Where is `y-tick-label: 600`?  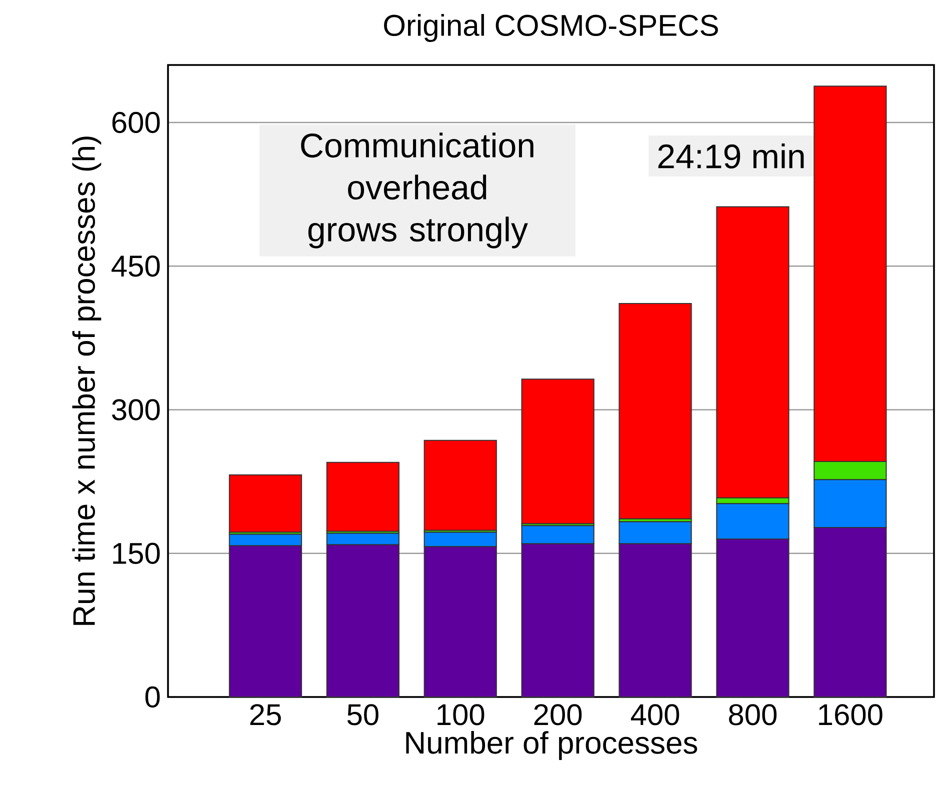
y-tick-label: 600 is located at coordinates (136, 123).